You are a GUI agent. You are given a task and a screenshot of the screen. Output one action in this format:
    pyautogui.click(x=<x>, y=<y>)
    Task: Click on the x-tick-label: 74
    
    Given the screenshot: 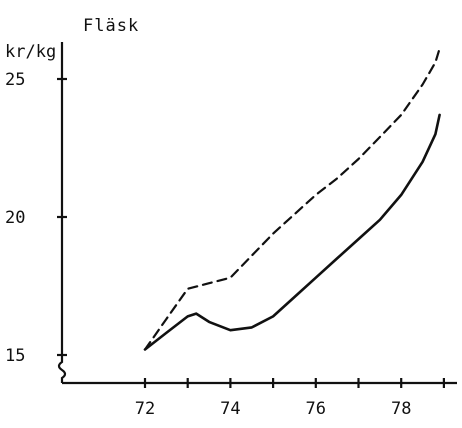 What is the action you would take?
    pyautogui.click(x=230, y=409)
    